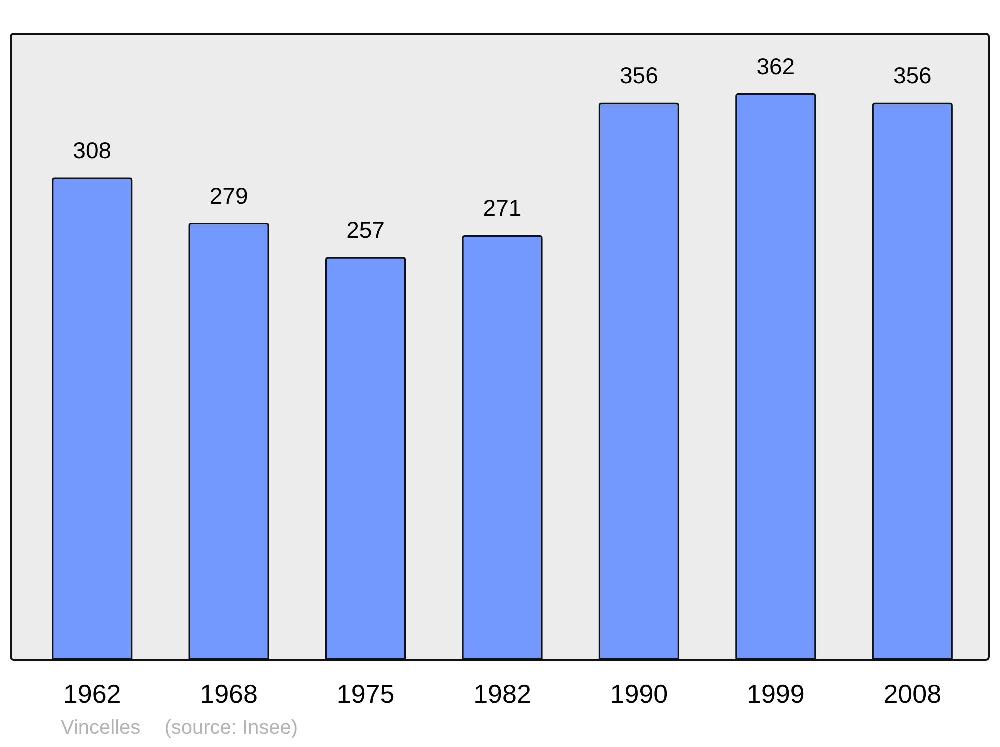 The image size is (1000, 747). What do you see at coordinates (776, 694) in the screenshot?
I see `x-tick-label: 1999` at bounding box center [776, 694].